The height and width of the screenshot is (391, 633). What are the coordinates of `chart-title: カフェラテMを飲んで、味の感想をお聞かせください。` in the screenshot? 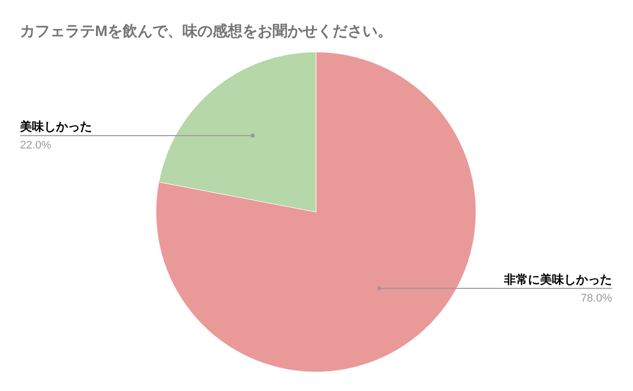 It's located at (206, 31).